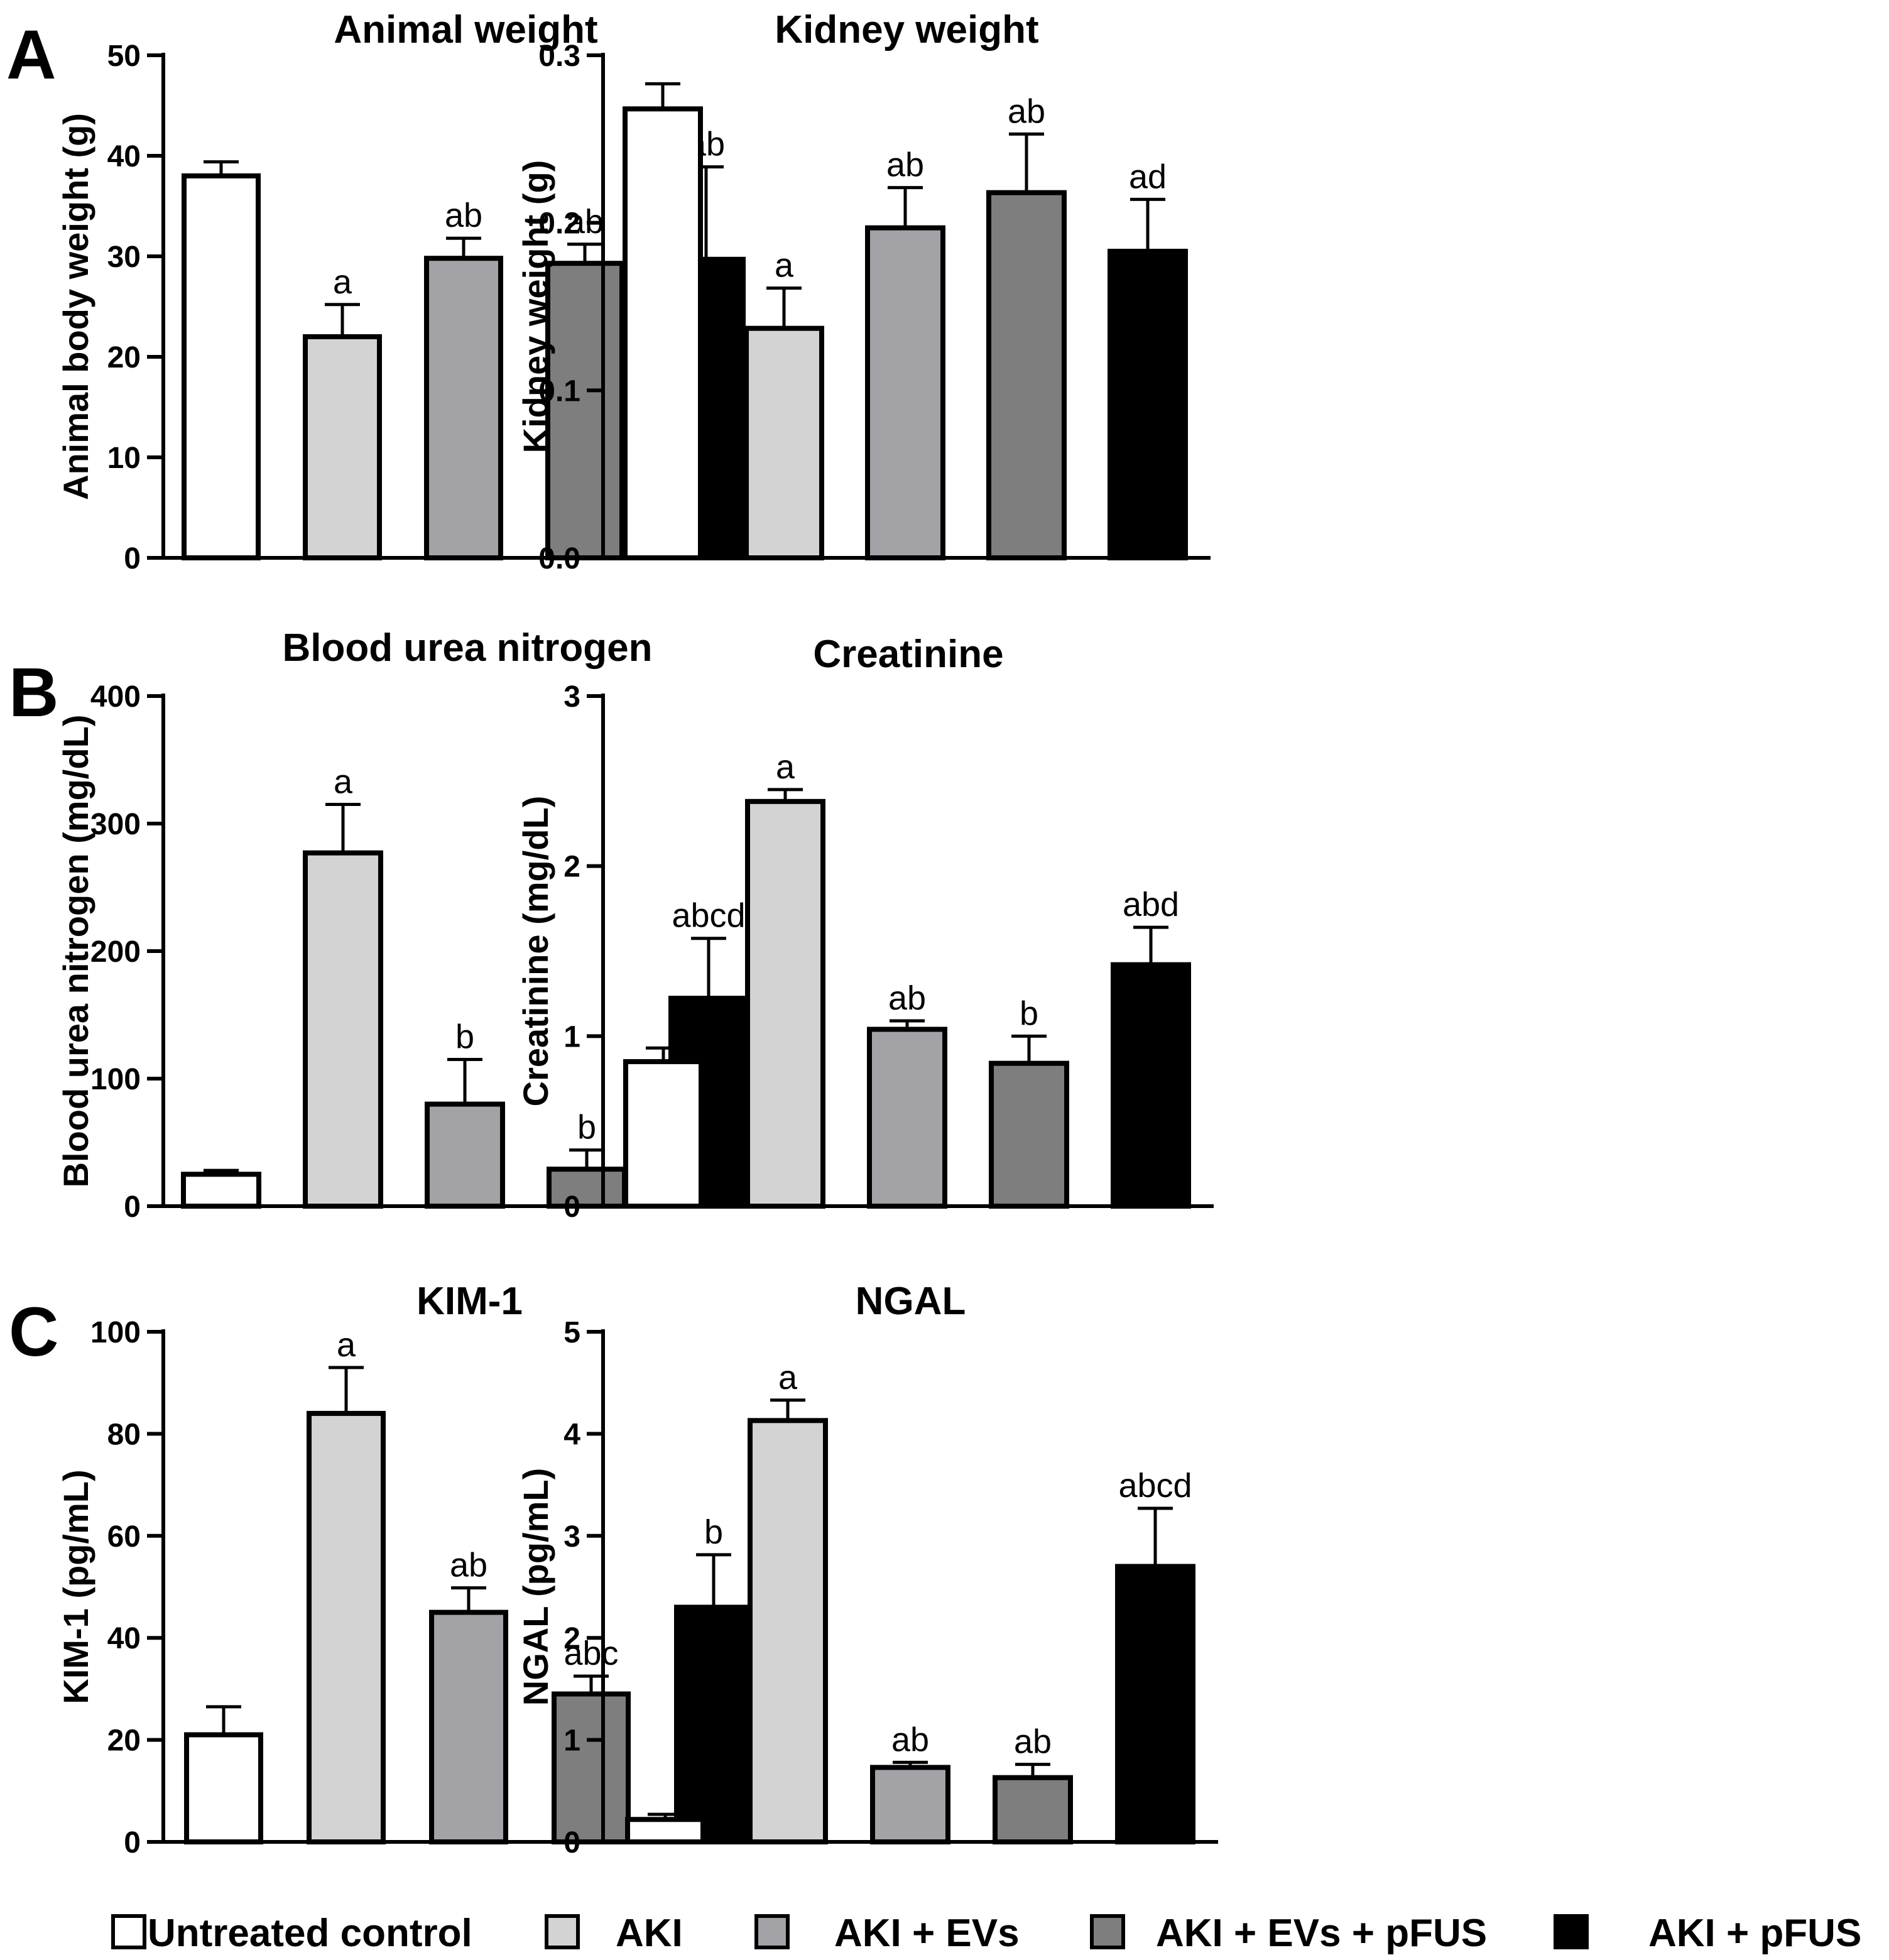 The image size is (1889, 1960). What do you see at coordinates (784, 266) in the screenshot?
I see `kidney-weight-sig-label-aki: a` at bounding box center [784, 266].